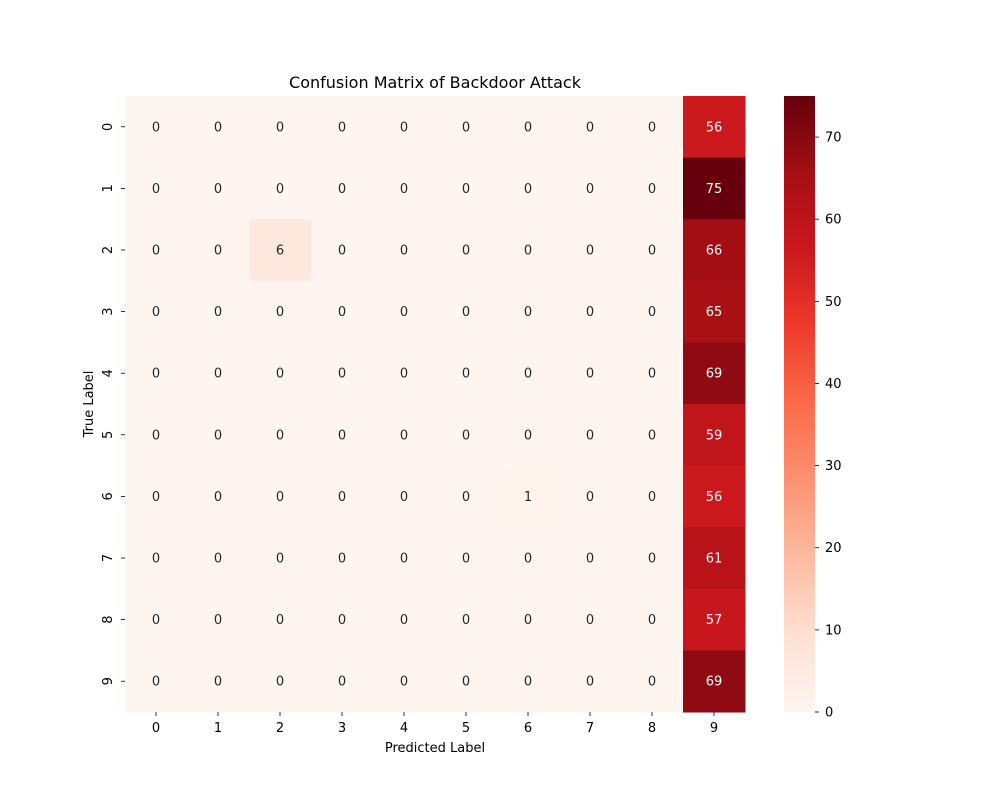 This screenshot has width=1000, height=800. Describe the element at coordinates (528, 728) in the screenshot. I see `x-tick-label: 6` at that location.